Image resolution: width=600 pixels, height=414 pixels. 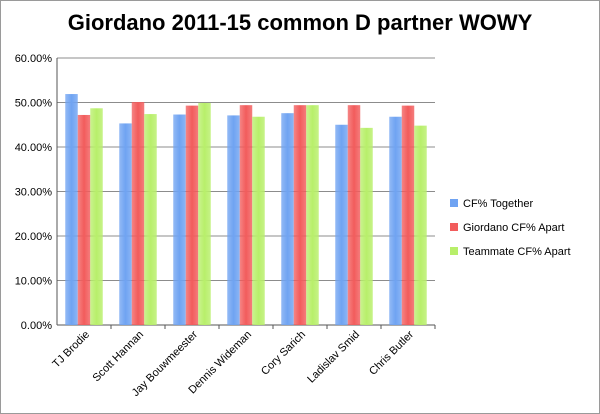 What do you see at coordinates (119, 357) in the screenshot?
I see `x-tick-label: Scott Hannan` at bounding box center [119, 357].